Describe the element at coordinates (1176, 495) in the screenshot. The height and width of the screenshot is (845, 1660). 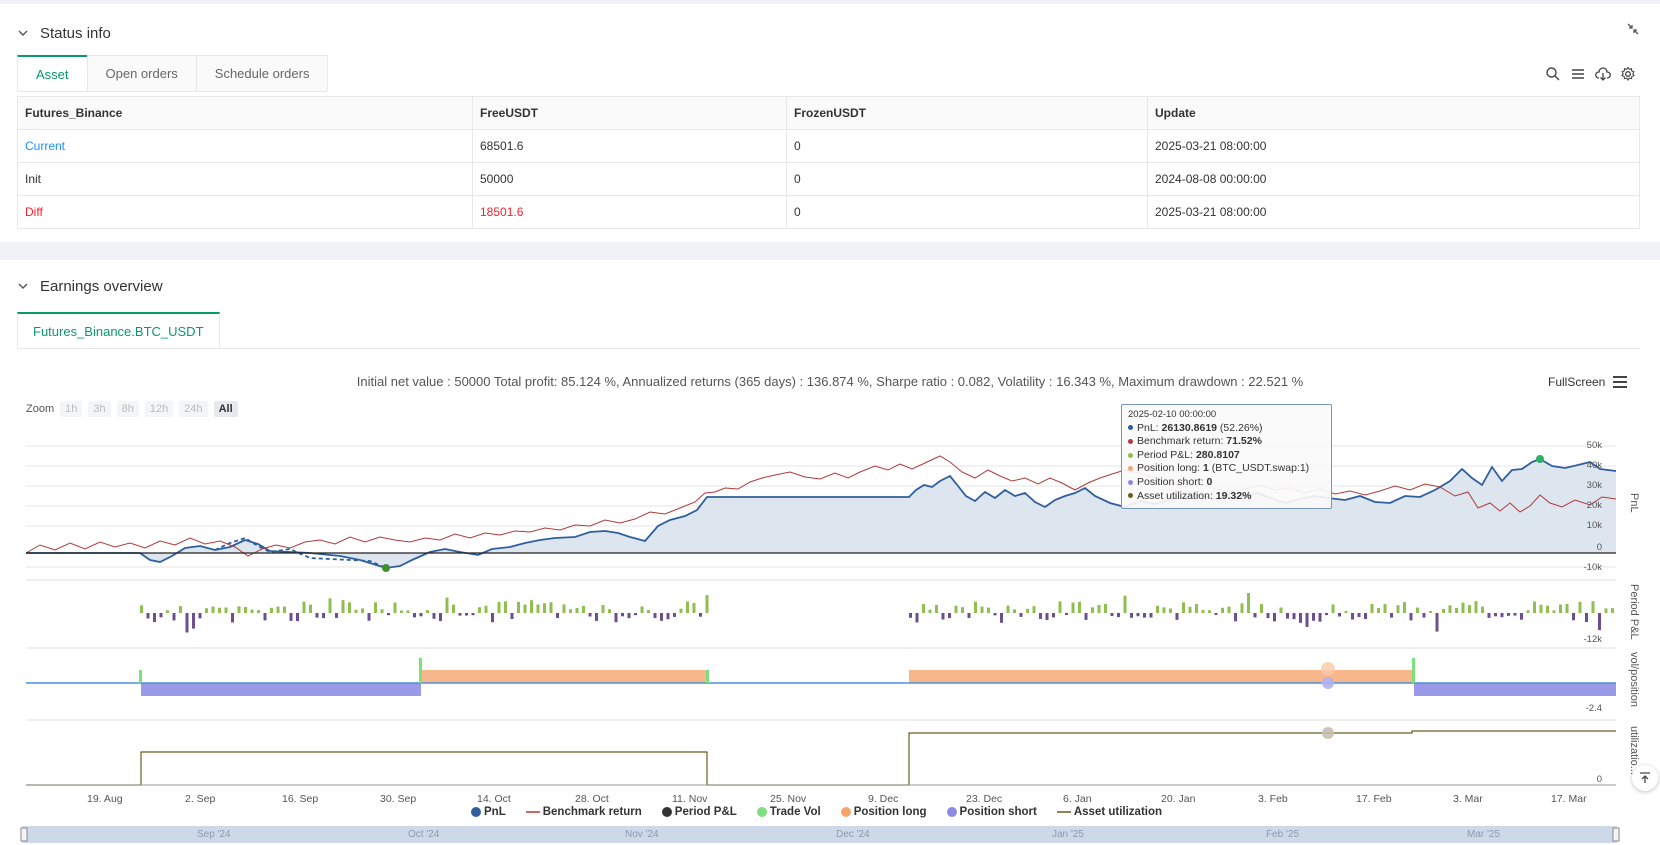
I see `tooltip-label: Asset utilization:` at that location.